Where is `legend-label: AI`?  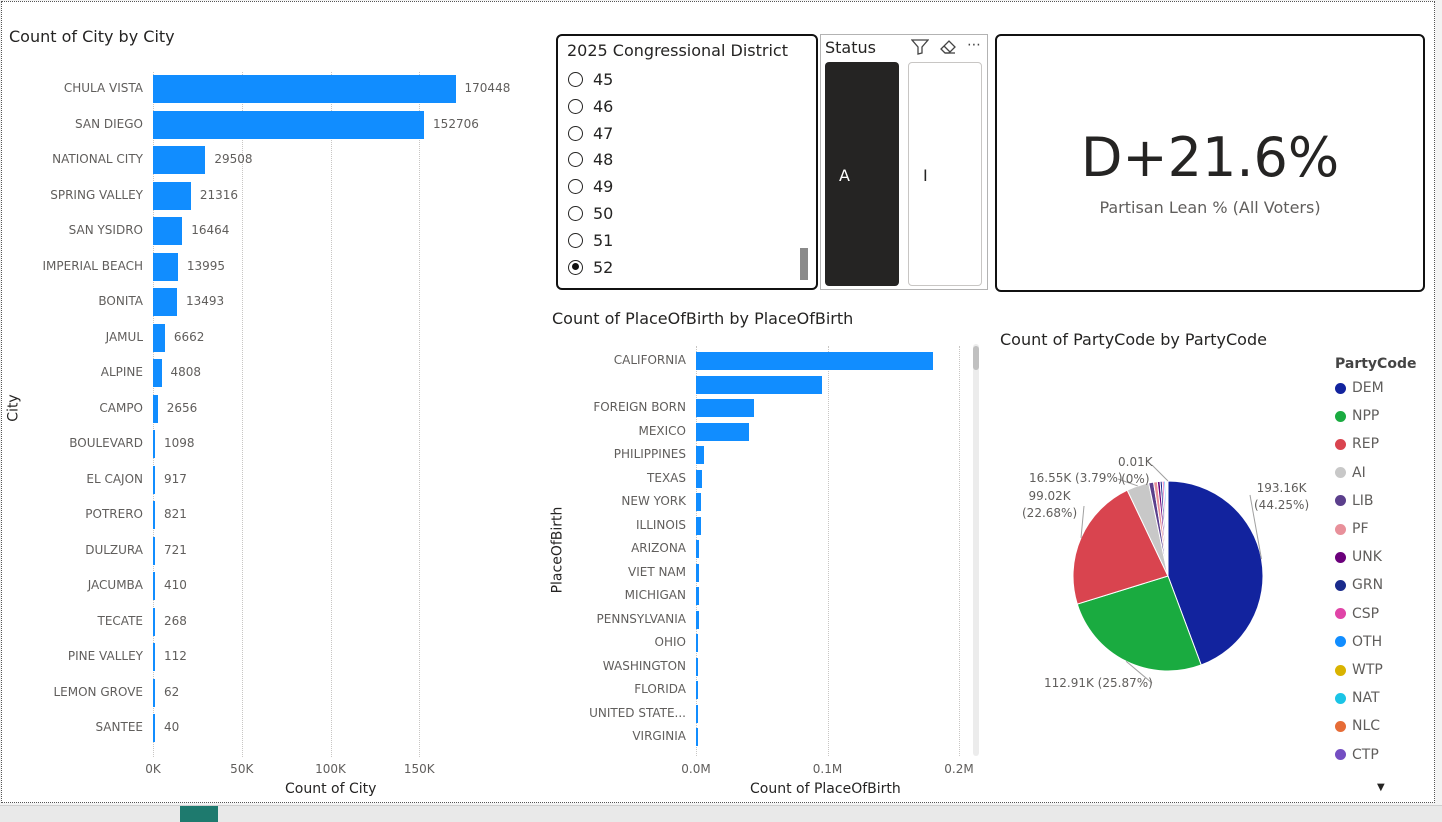
legend-label: AI is located at coordinates (1359, 473).